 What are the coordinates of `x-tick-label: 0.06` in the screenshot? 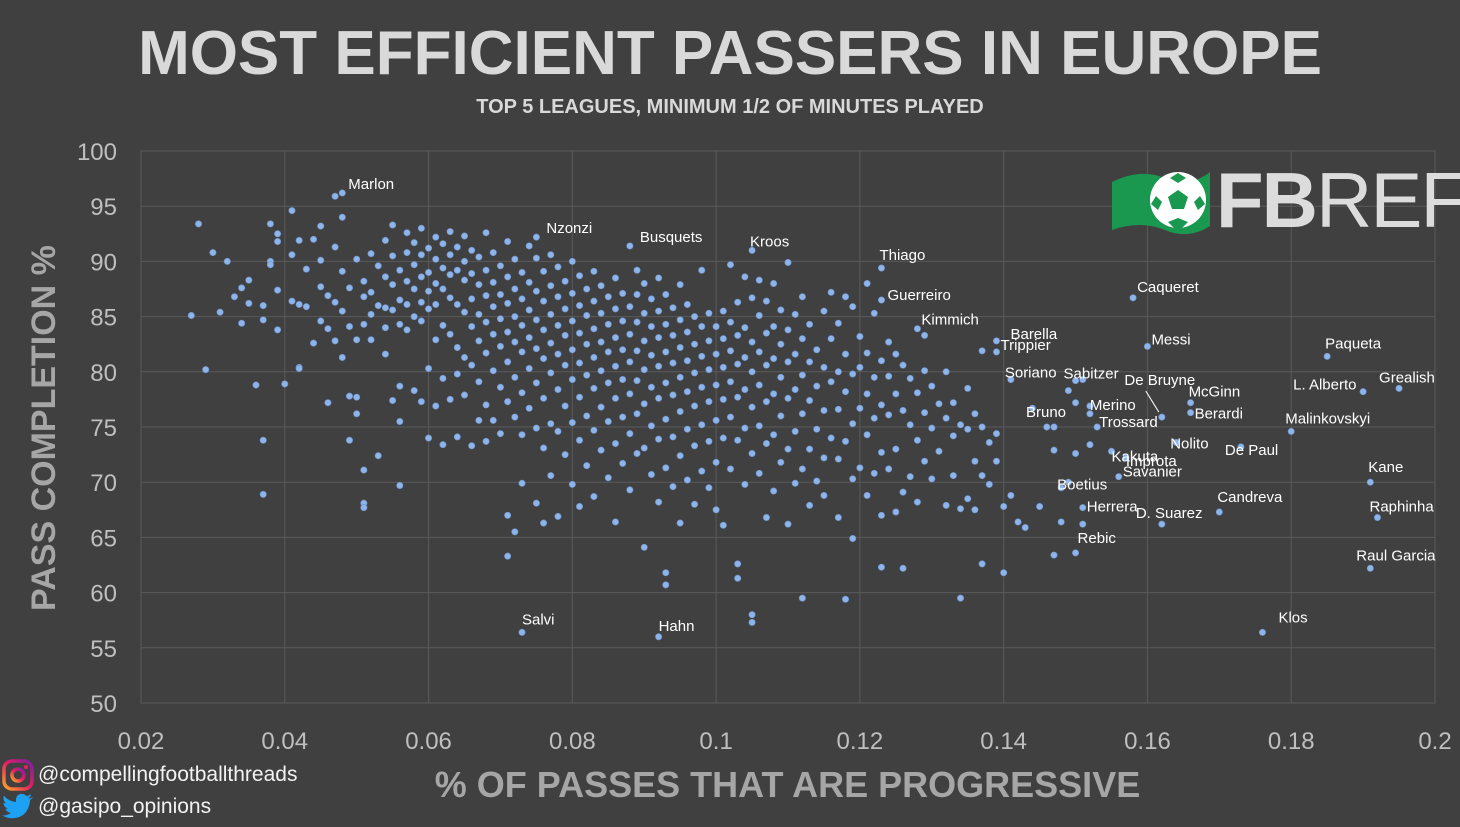 It's located at (428, 741).